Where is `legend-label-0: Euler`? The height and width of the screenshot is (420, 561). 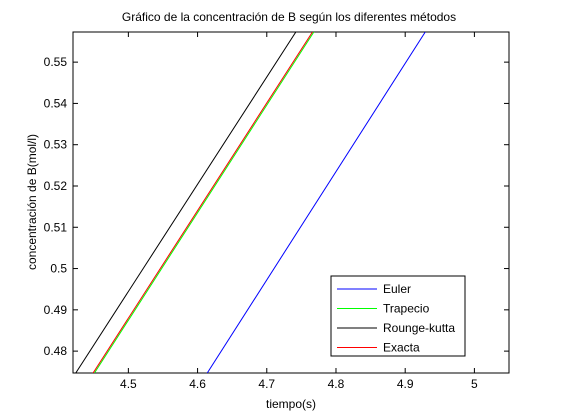 legend-label-0: Euler is located at coordinates (397, 289).